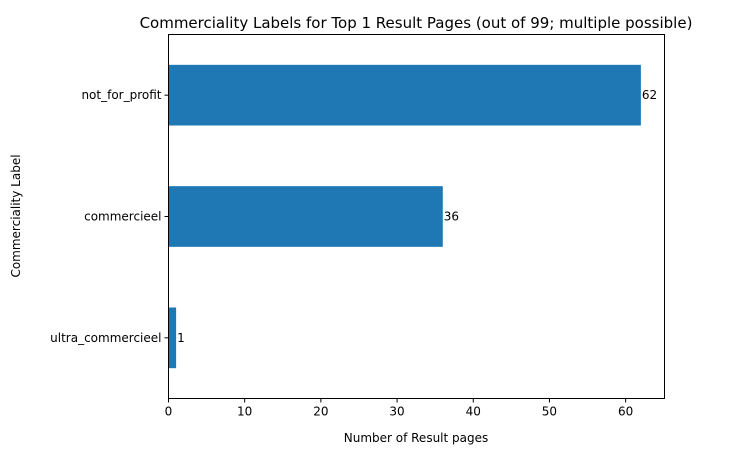 The image size is (732, 455). Describe the element at coordinates (649, 95) in the screenshot. I see `bar-value-label-not_for_profit: 62` at that location.